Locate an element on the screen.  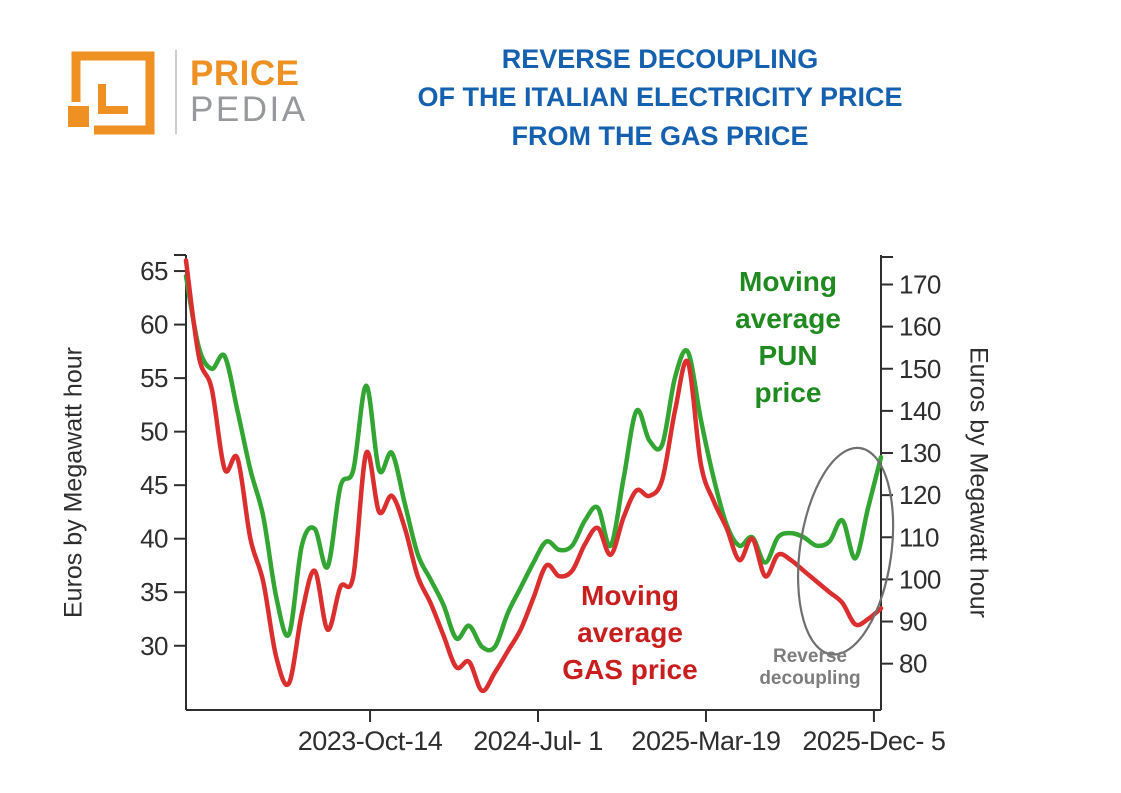
title-line-2: OF THE ITALIAN ELECTRICITY PRICE is located at coordinates (660, 97).